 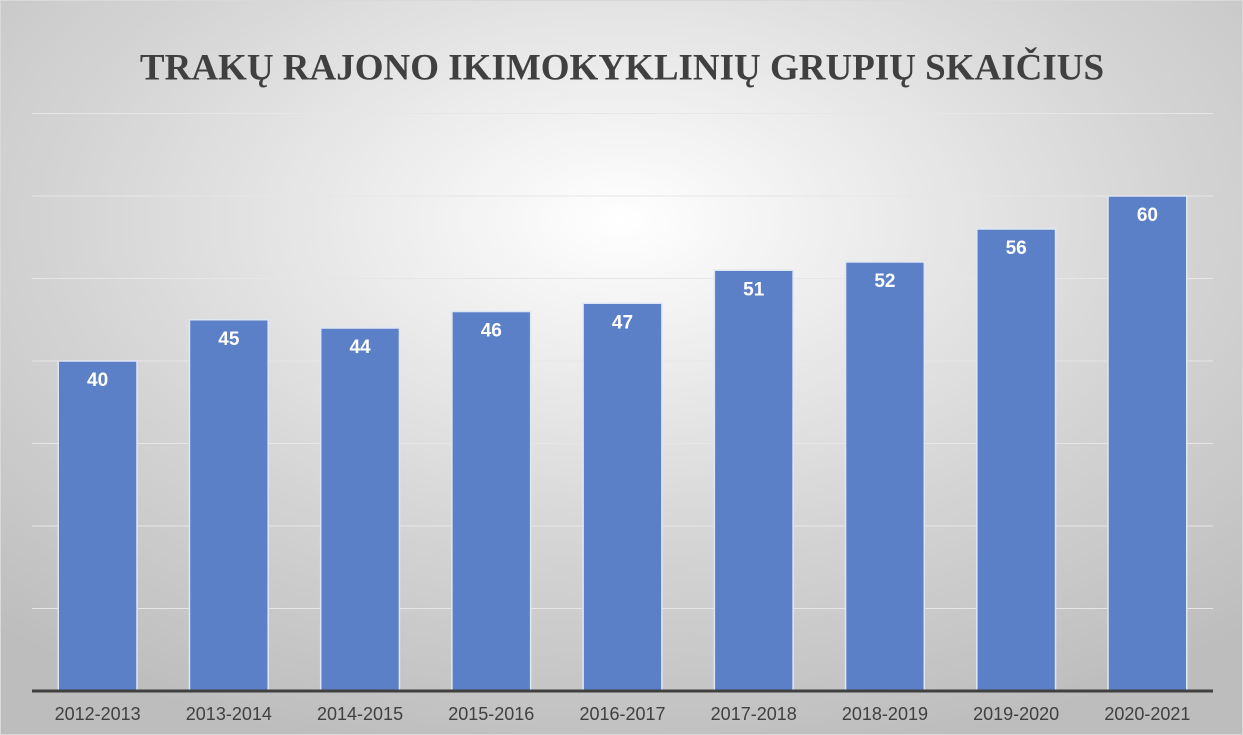 What do you see at coordinates (884, 281) in the screenshot?
I see `data-label: 52` at bounding box center [884, 281].